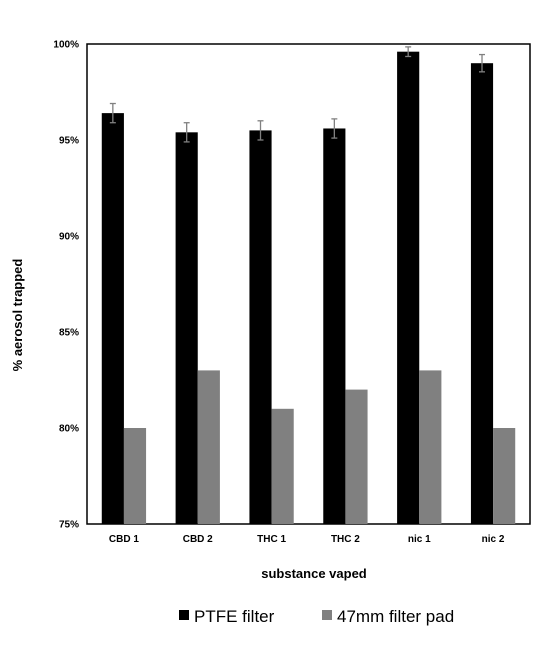 The height and width of the screenshot is (657, 545). I want to click on x-tick-label: nic 2, so click(493, 539).